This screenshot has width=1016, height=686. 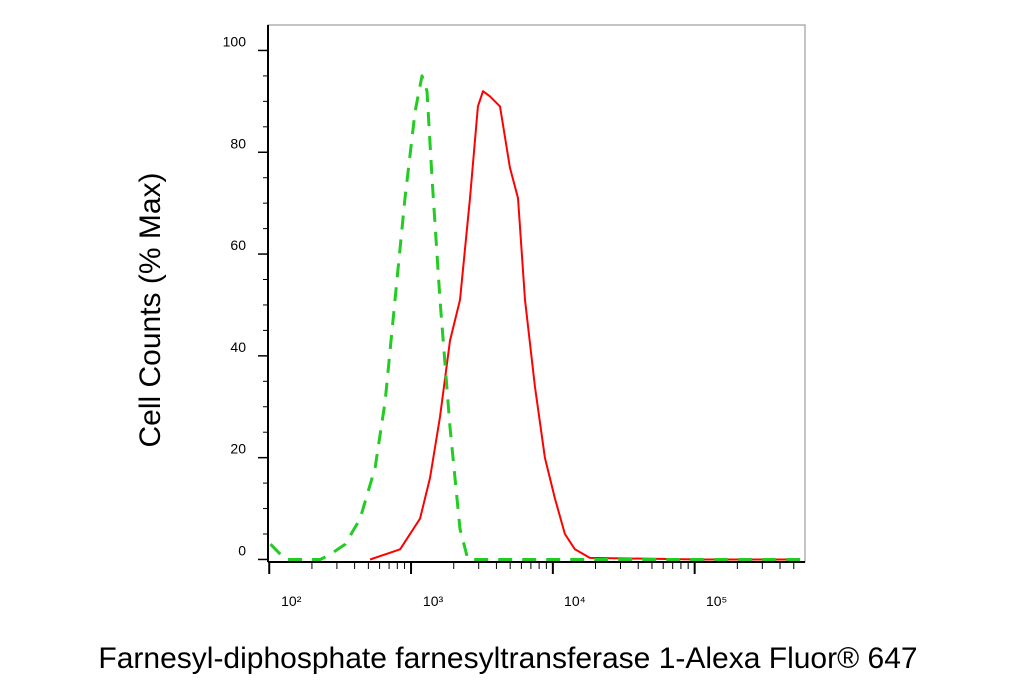 What do you see at coordinates (716, 601) in the screenshot?
I see `x-tick-label: 10⁵` at bounding box center [716, 601].